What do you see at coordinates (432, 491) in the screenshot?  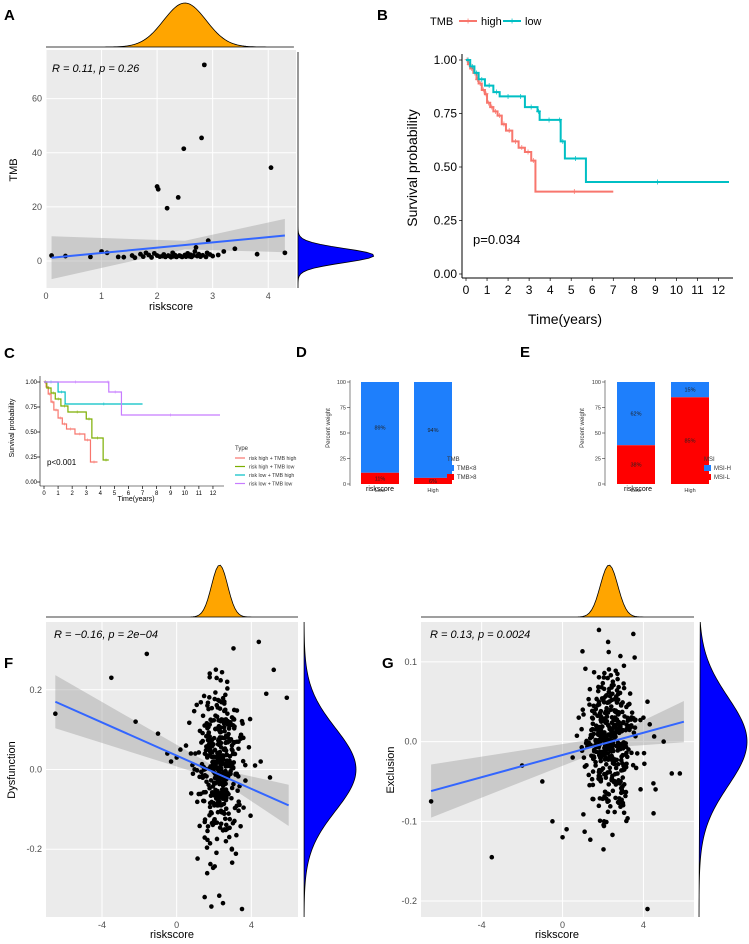 I see `x-tick-label: High` at bounding box center [432, 491].